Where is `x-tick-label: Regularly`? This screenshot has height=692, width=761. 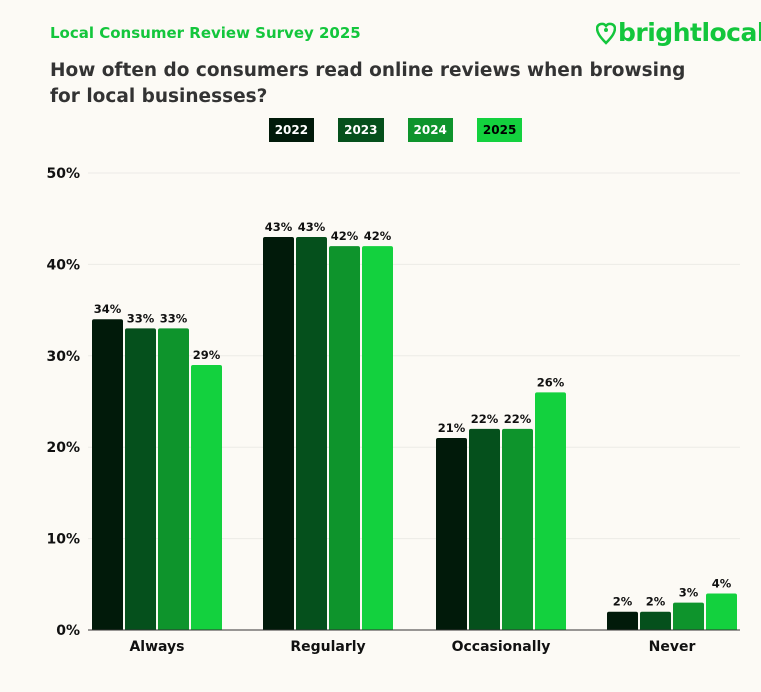
x-tick-label: Regularly is located at coordinates (327, 647).